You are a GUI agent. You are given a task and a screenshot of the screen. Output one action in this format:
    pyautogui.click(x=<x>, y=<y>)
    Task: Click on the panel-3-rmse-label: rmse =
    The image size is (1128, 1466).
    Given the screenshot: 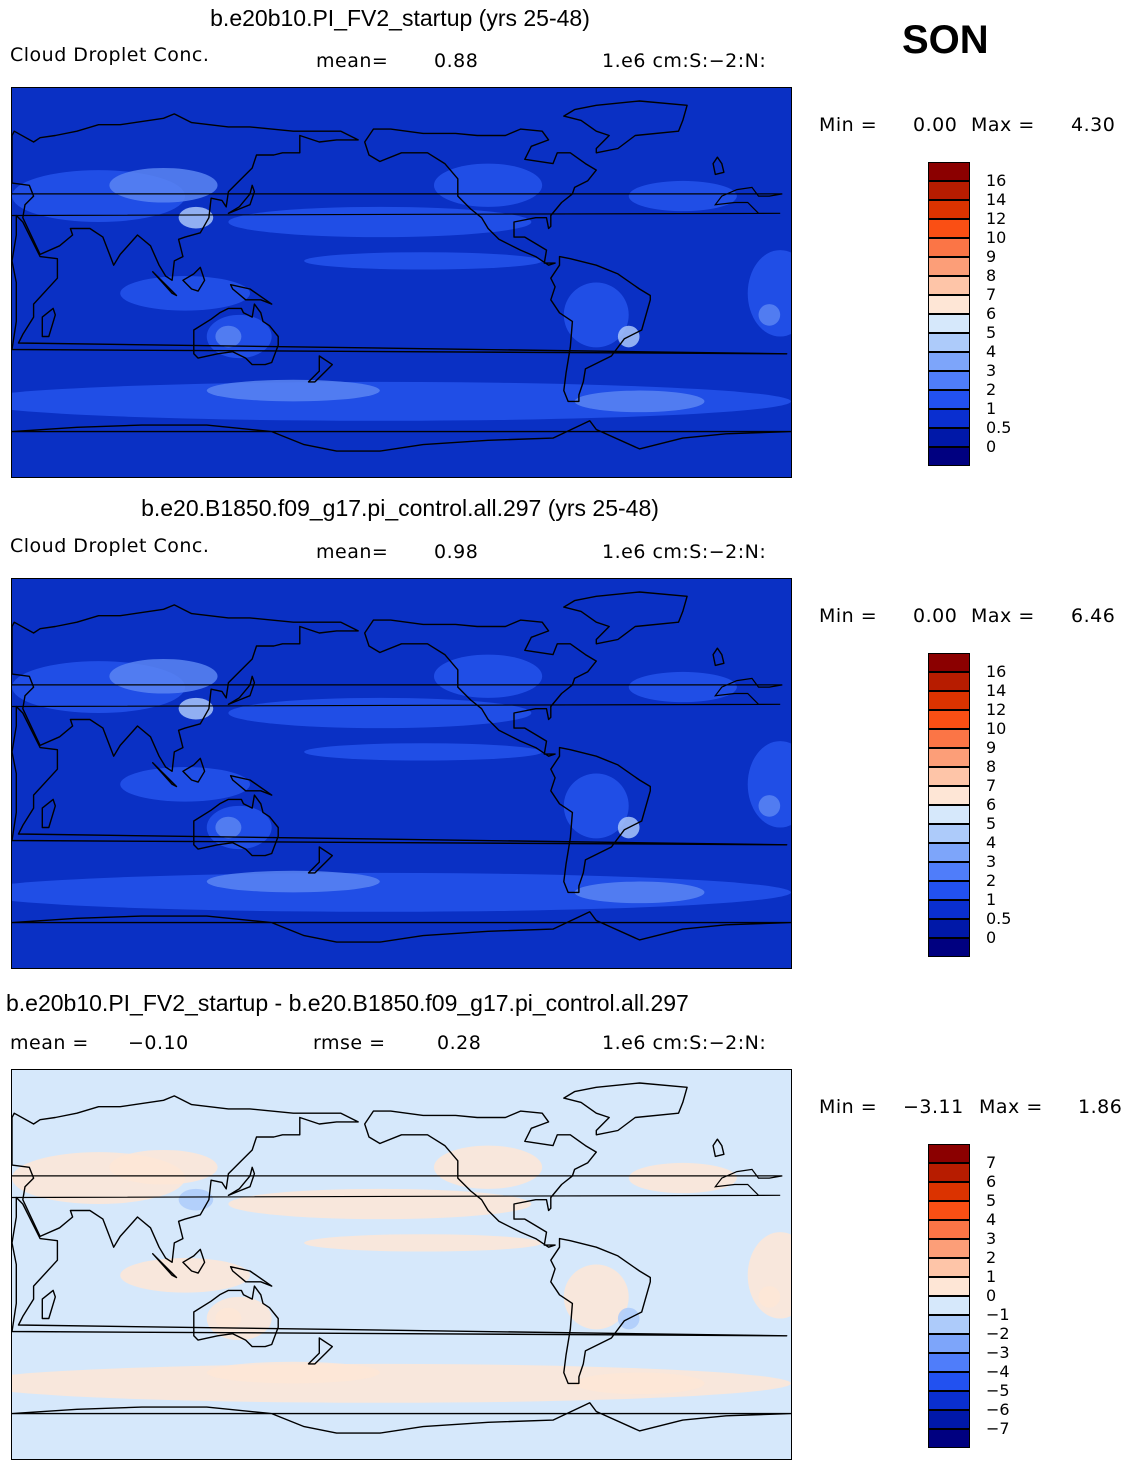 What is the action you would take?
    pyautogui.click(x=349, y=1043)
    